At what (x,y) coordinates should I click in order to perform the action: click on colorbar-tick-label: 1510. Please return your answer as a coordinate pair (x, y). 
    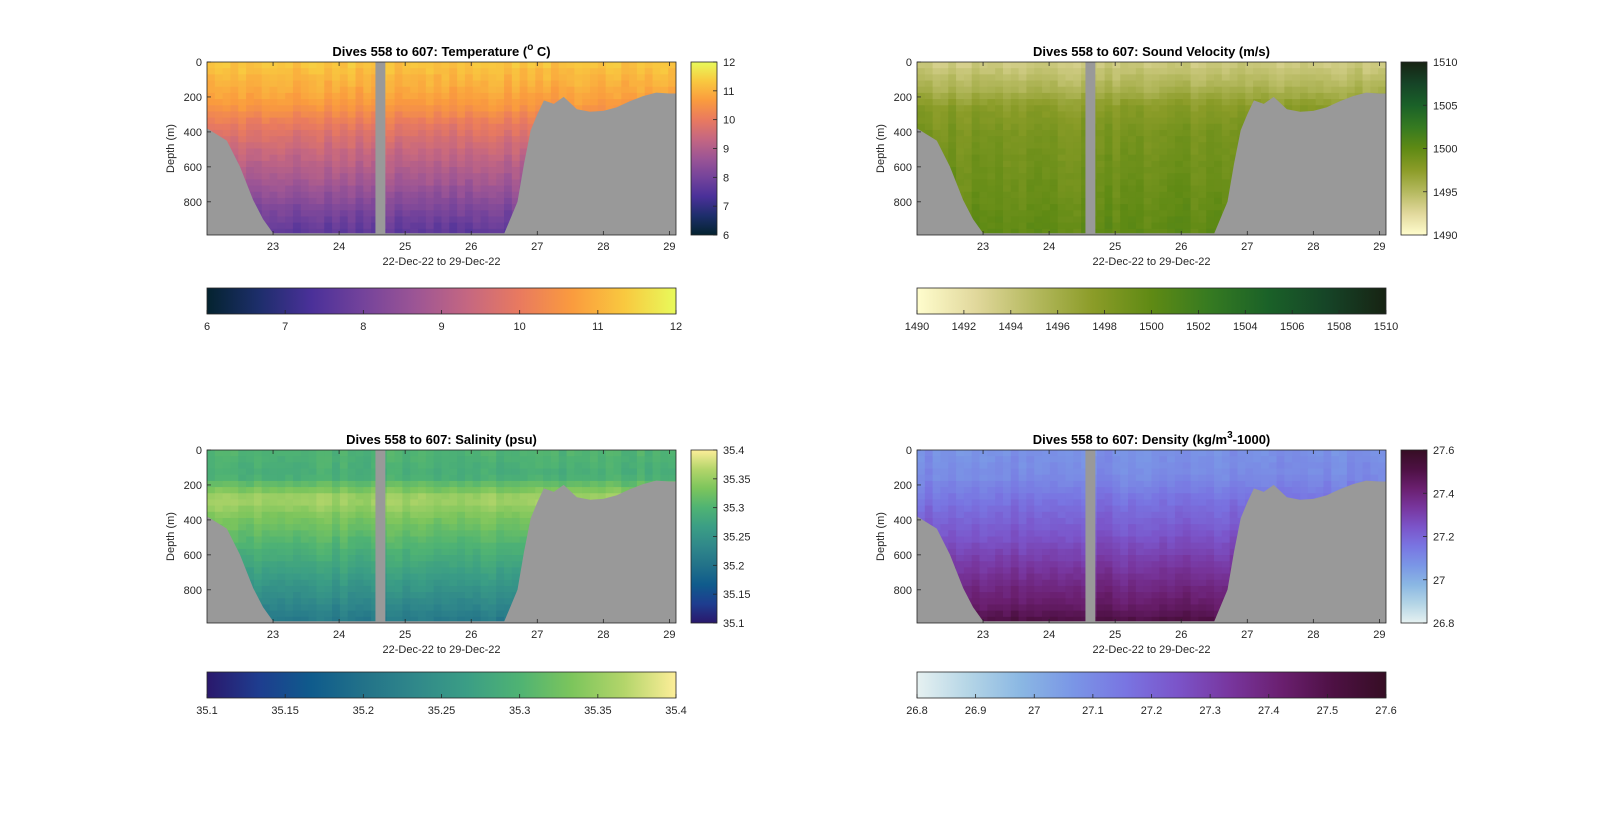
    Looking at the image, I should click on (1445, 63).